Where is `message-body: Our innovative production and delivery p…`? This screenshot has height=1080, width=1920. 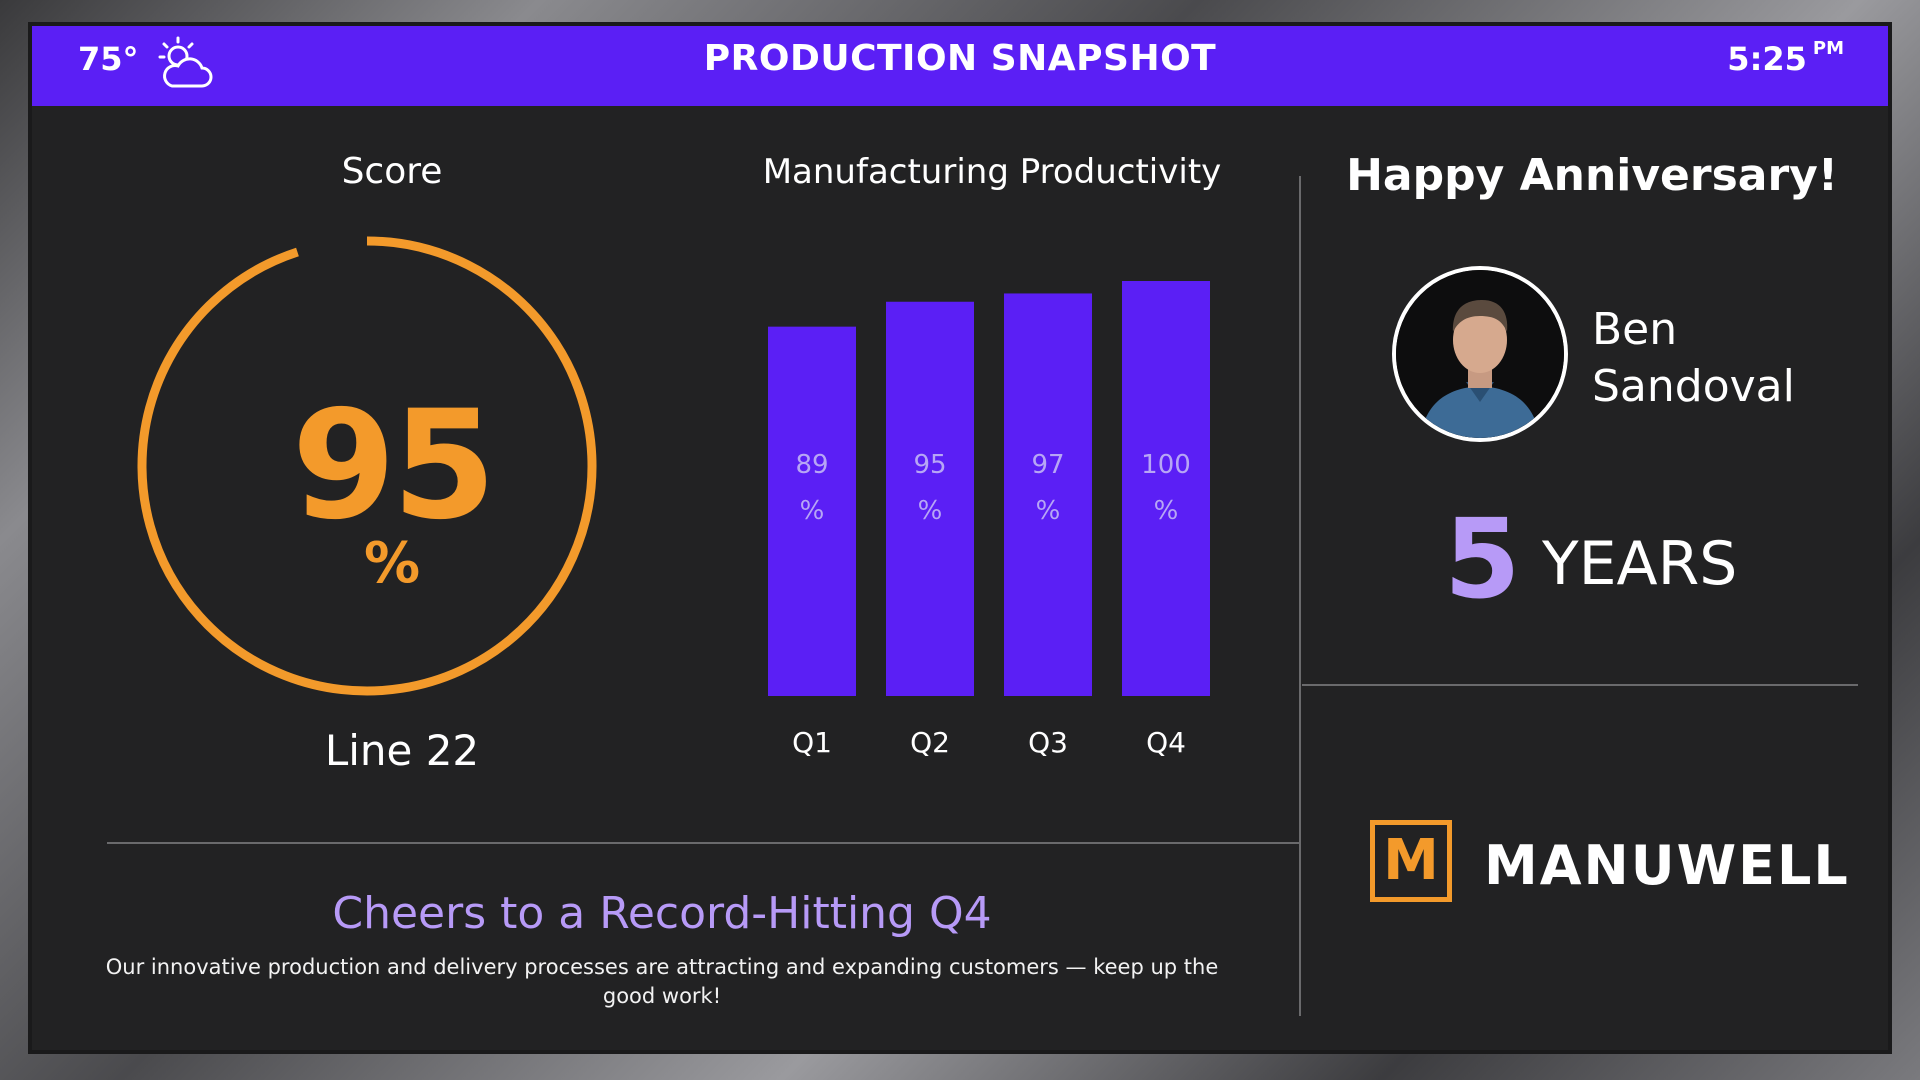
message-body: Our innovative production and delivery p… is located at coordinates (662, 981).